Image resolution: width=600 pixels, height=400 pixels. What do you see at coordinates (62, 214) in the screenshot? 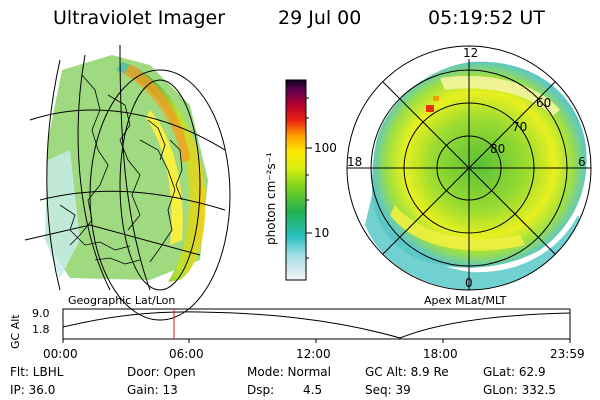
I see `left-swath-fade` at bounding box center [62, 214].